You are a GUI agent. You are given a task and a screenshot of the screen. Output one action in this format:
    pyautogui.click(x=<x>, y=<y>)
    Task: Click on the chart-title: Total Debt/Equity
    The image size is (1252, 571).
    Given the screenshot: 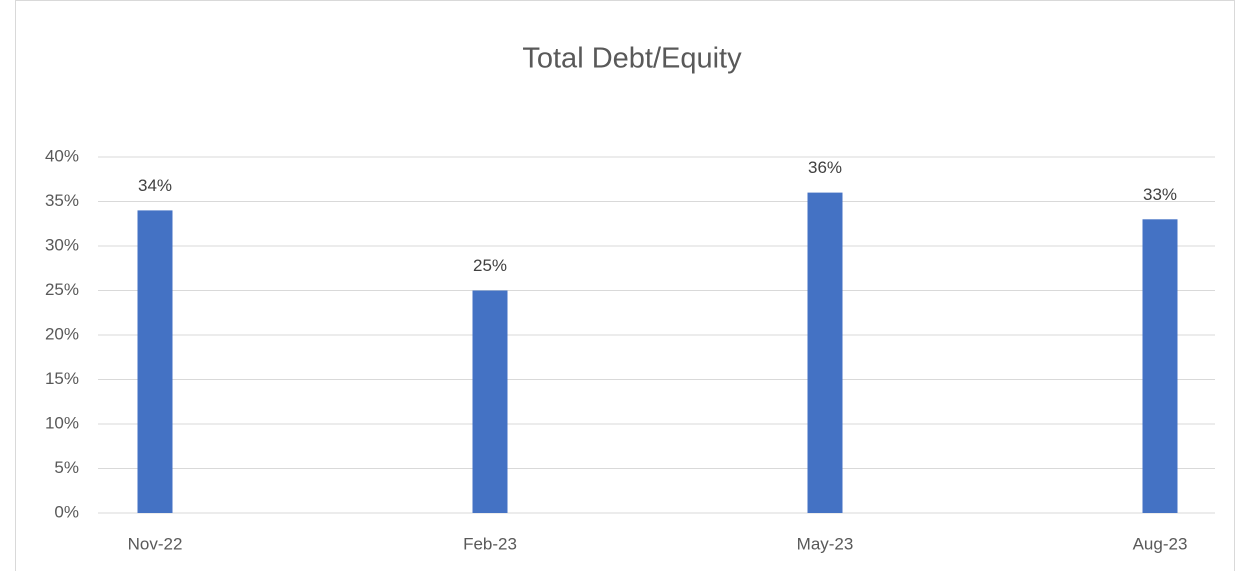 What is the action you would take?
    pyautogui.click(x=632, y=59)
    